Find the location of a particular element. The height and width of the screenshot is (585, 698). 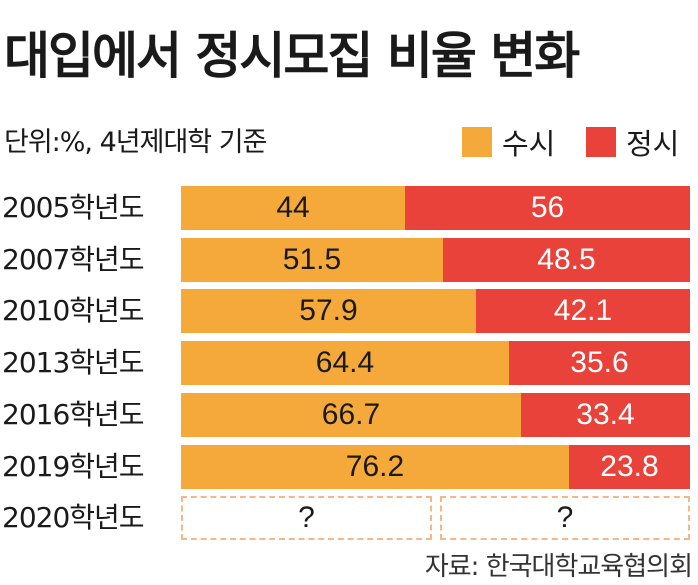

row-label: 2019학년도 is located at coordinates (73, 466).